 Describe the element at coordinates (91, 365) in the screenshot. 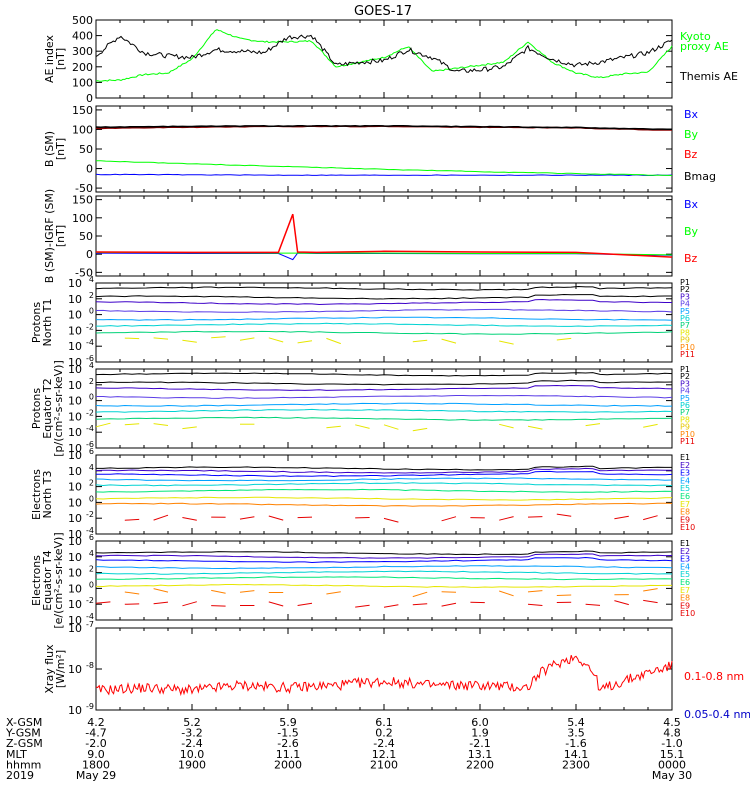

I see `pt2-panel-ytick-exp: 4` at that location.